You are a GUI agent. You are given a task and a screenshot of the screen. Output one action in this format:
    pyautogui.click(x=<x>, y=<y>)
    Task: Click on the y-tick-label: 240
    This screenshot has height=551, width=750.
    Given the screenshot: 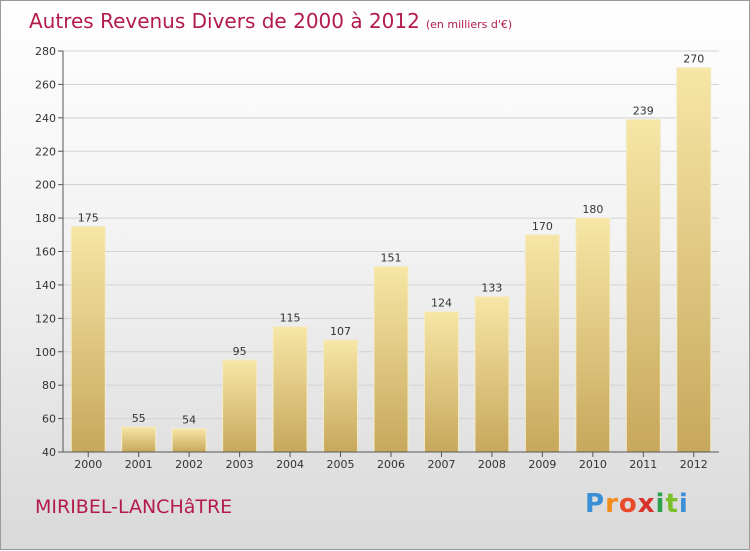 What is the action you would take?
    pyautogui.click(x=45, y=118)
    